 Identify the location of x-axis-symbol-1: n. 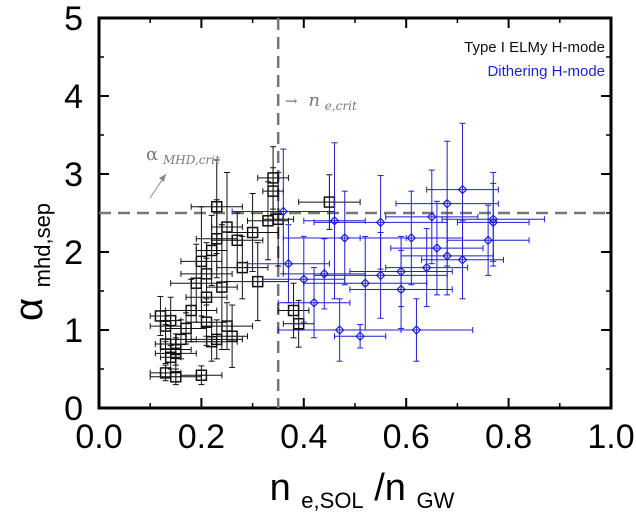
(280, 488).